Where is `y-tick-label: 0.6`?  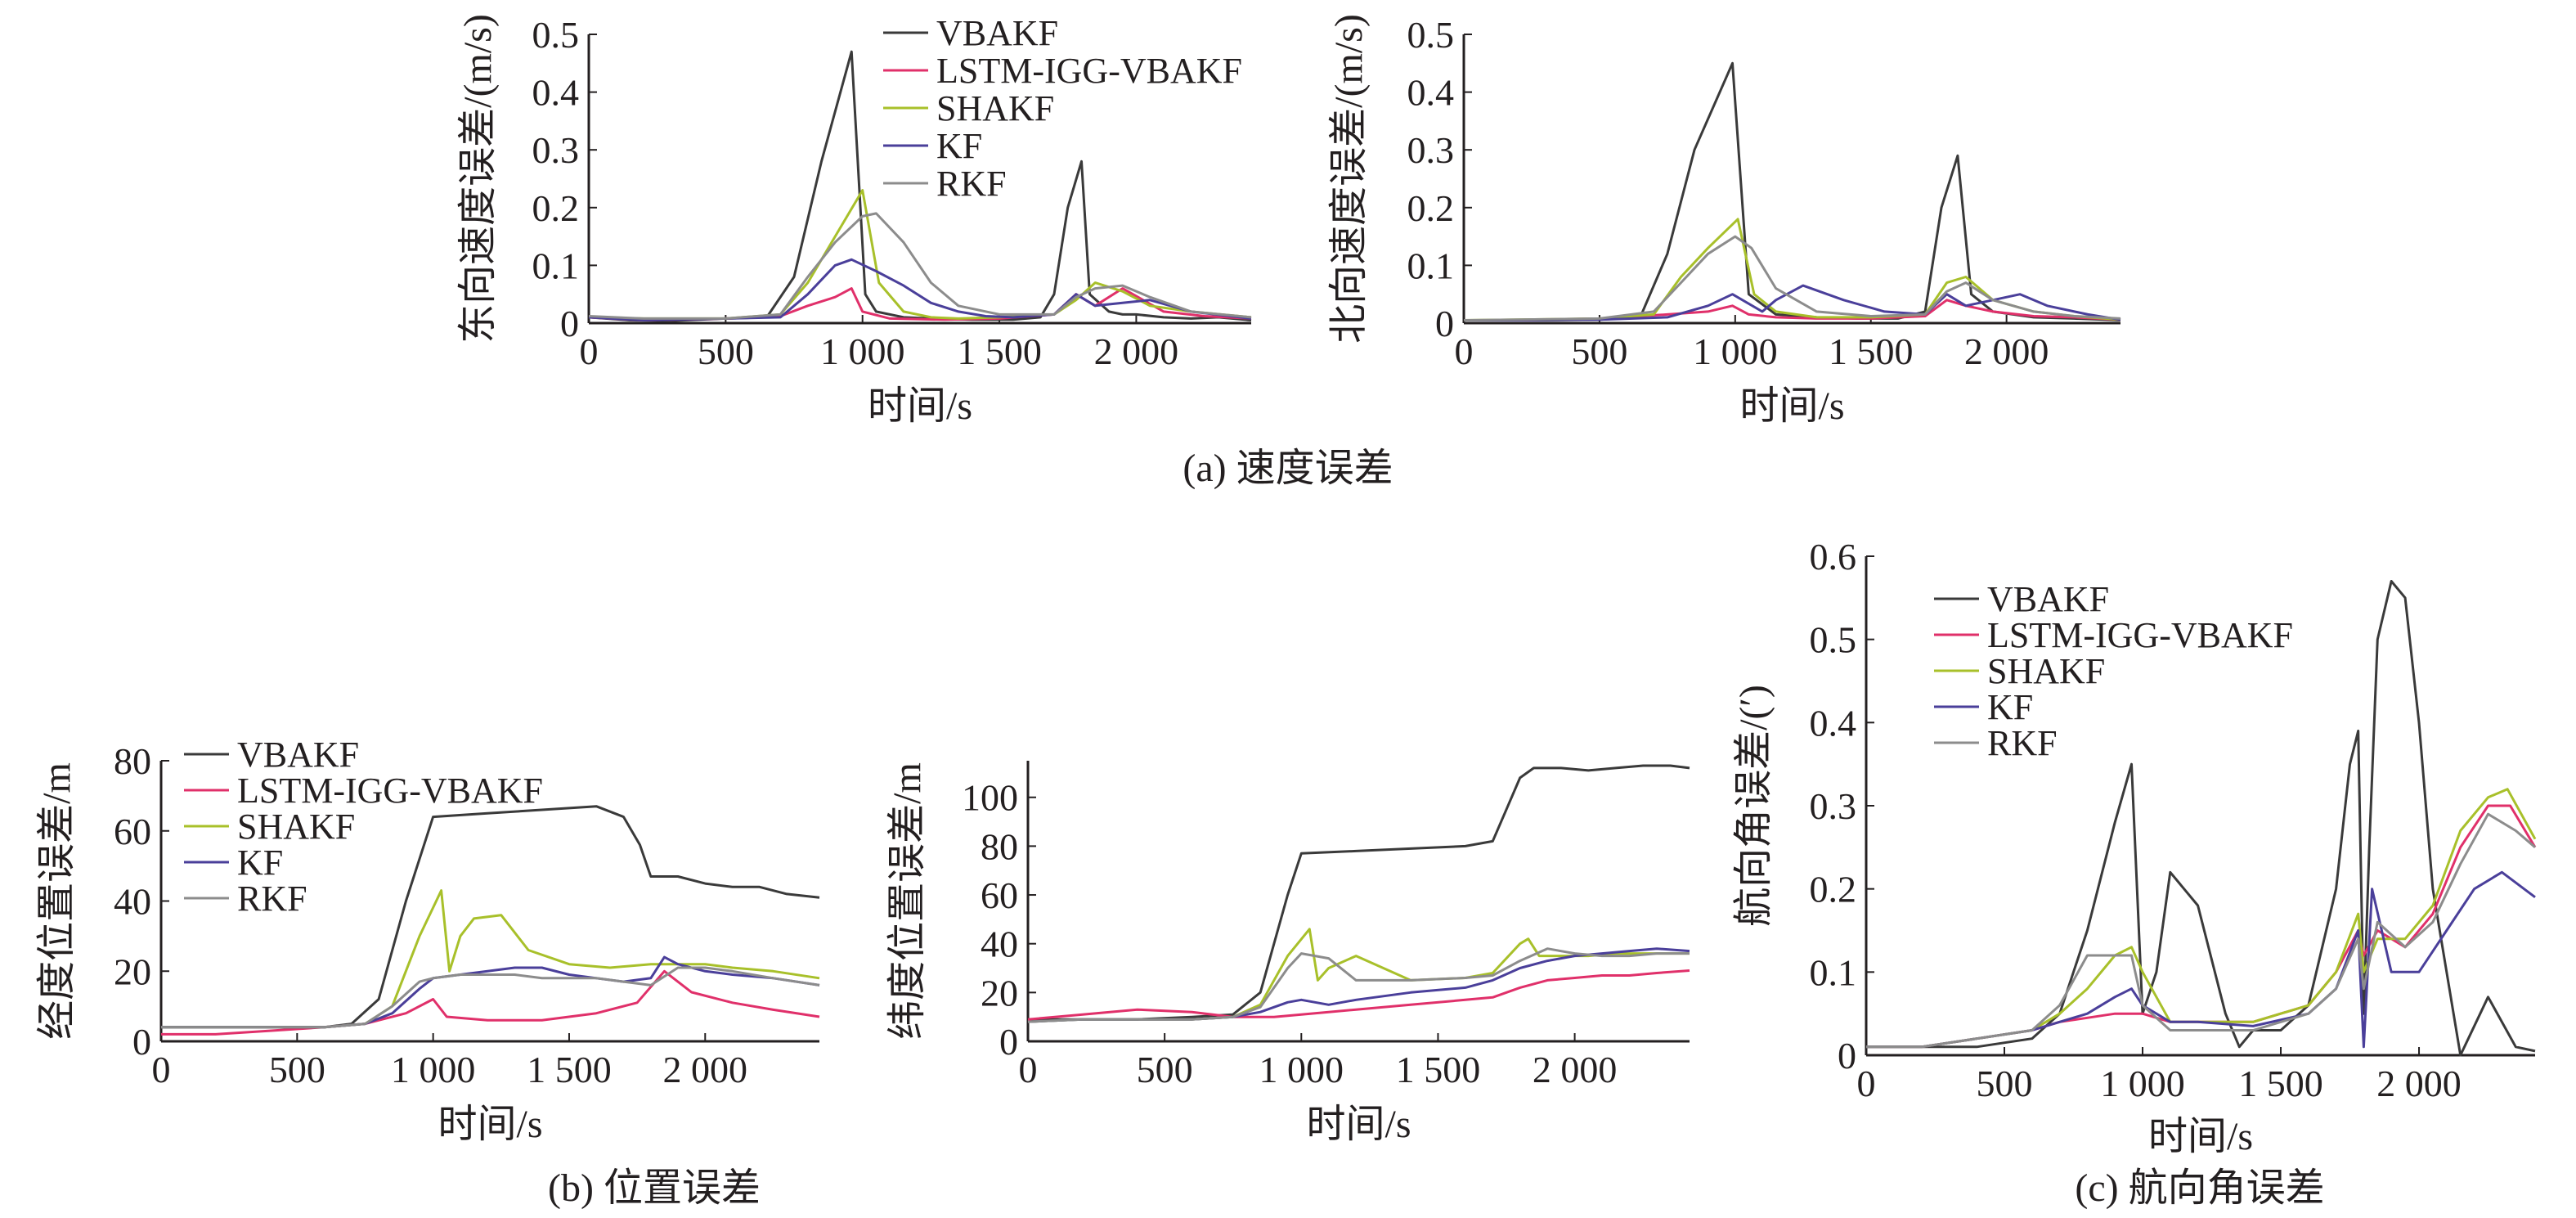 y-tick-label: 0.6 is located at coordinates (1833, 557).